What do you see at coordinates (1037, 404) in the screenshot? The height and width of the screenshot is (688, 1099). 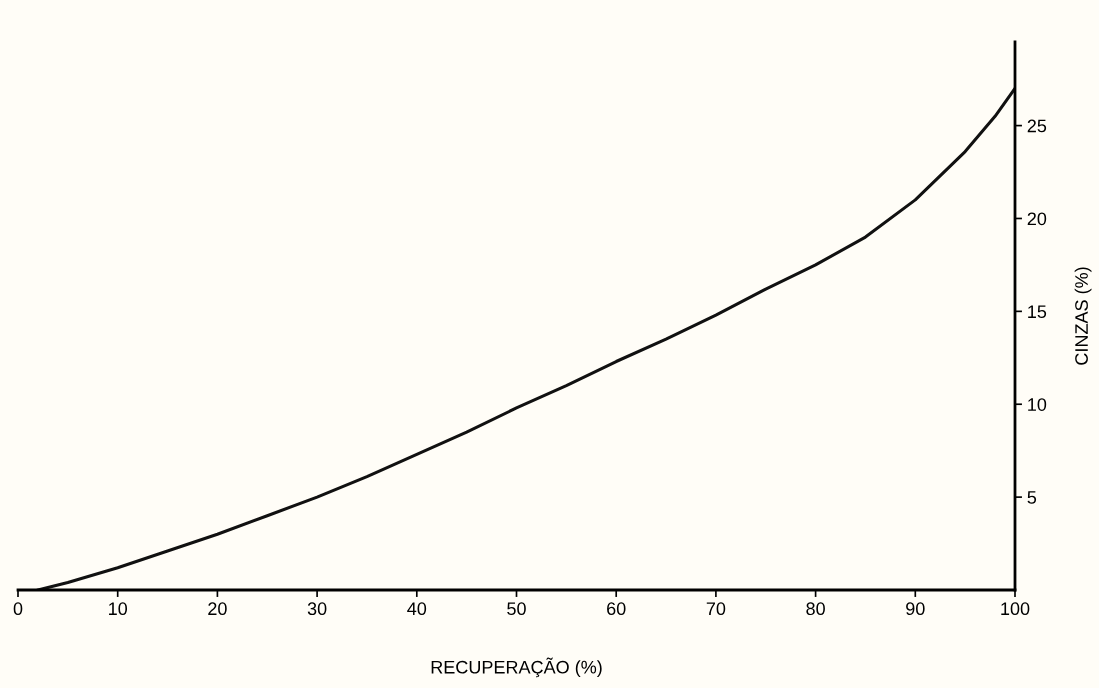 I see `y-tick-label: 10` at bounding box center [1037, 404].